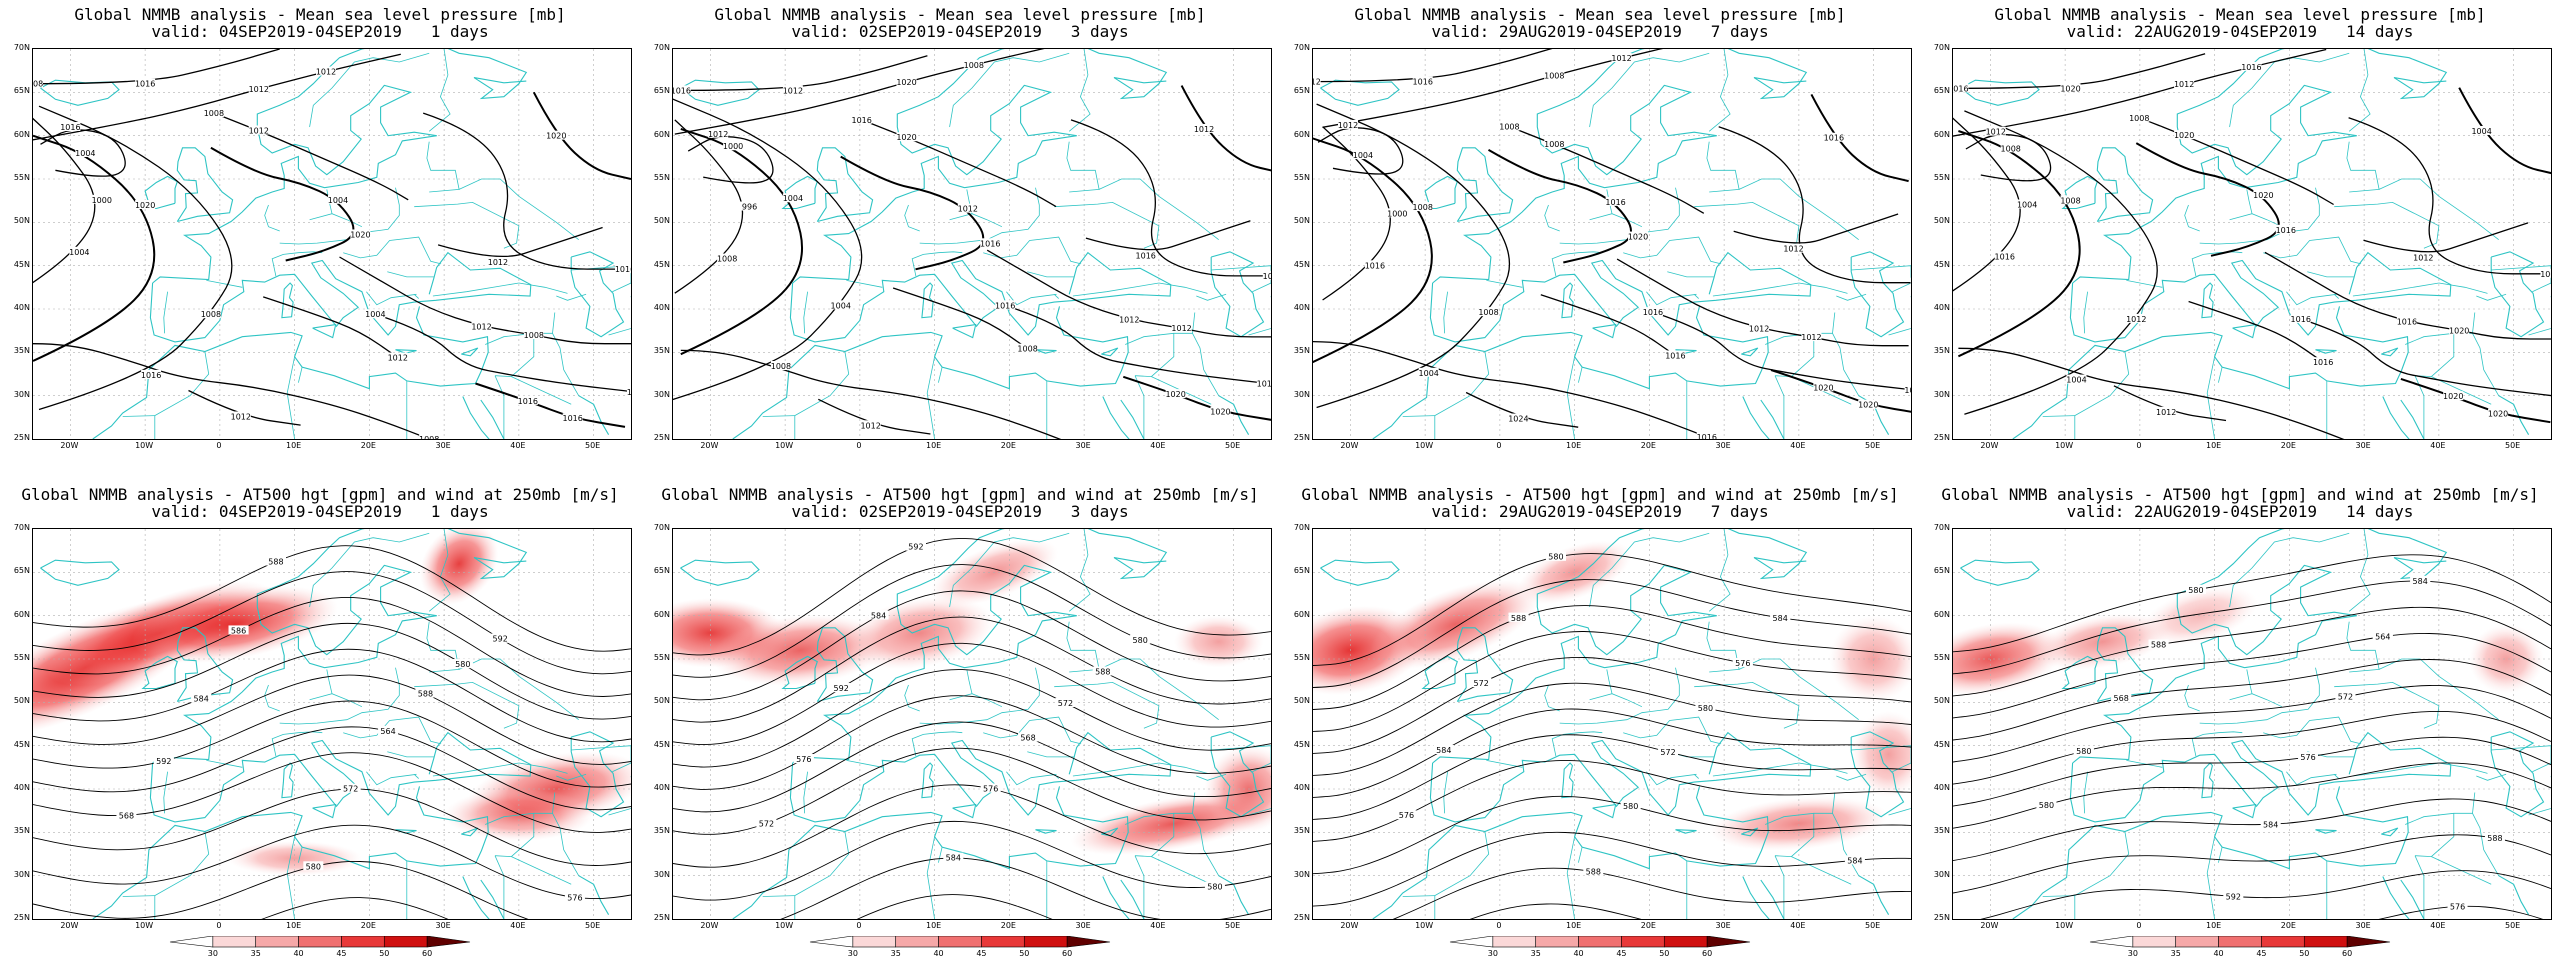 The image size is (2560, 960). I want to click on longitude-label: 30E, so click(443, 925).